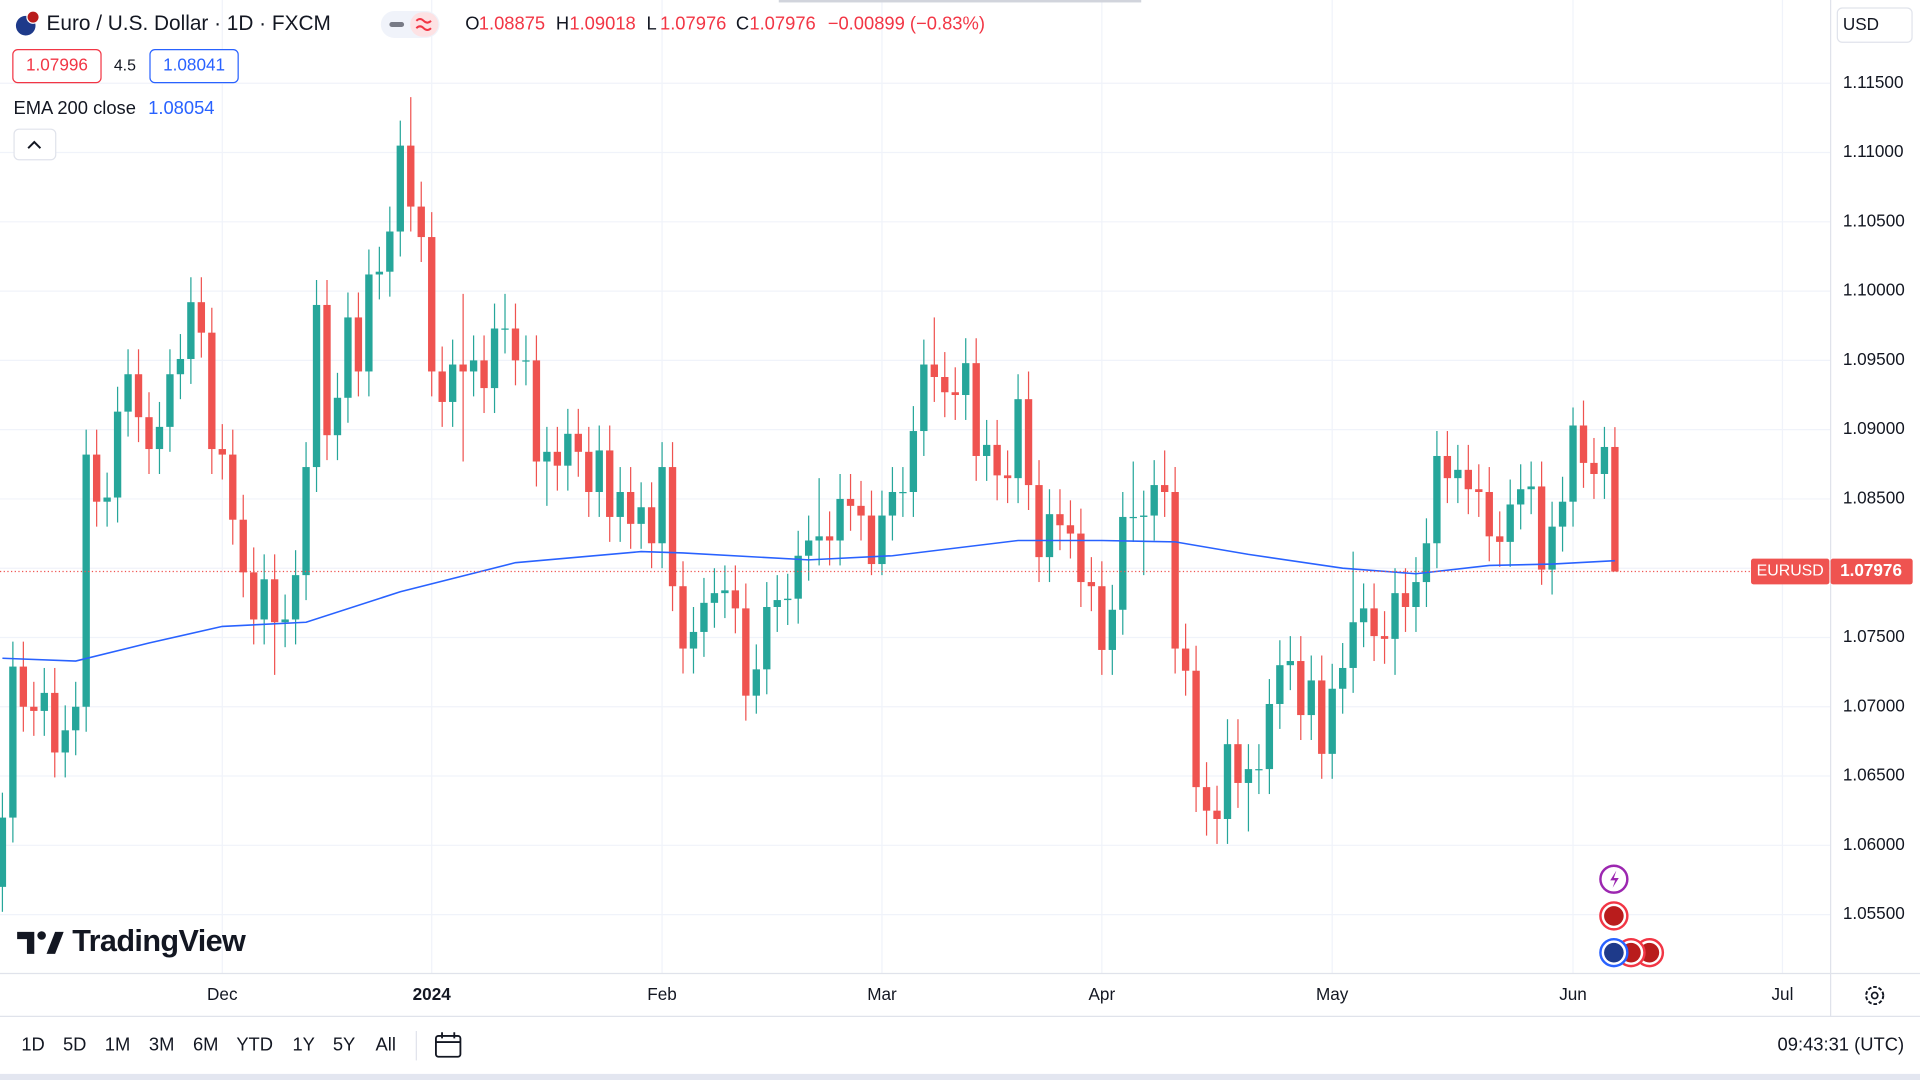  What do you see at coordinates (74, 107) in the screenshot?
I see `indicator-name: EMA 200 close` at bounding box center [74, 107].